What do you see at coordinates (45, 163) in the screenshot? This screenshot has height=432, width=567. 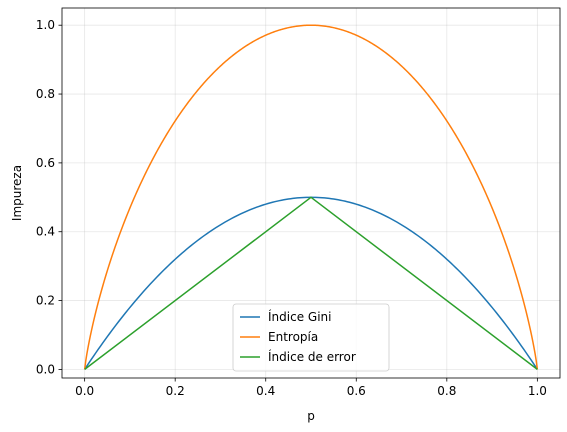 I see `y-tick-label: 0.6` at bounding box center [45, 163].